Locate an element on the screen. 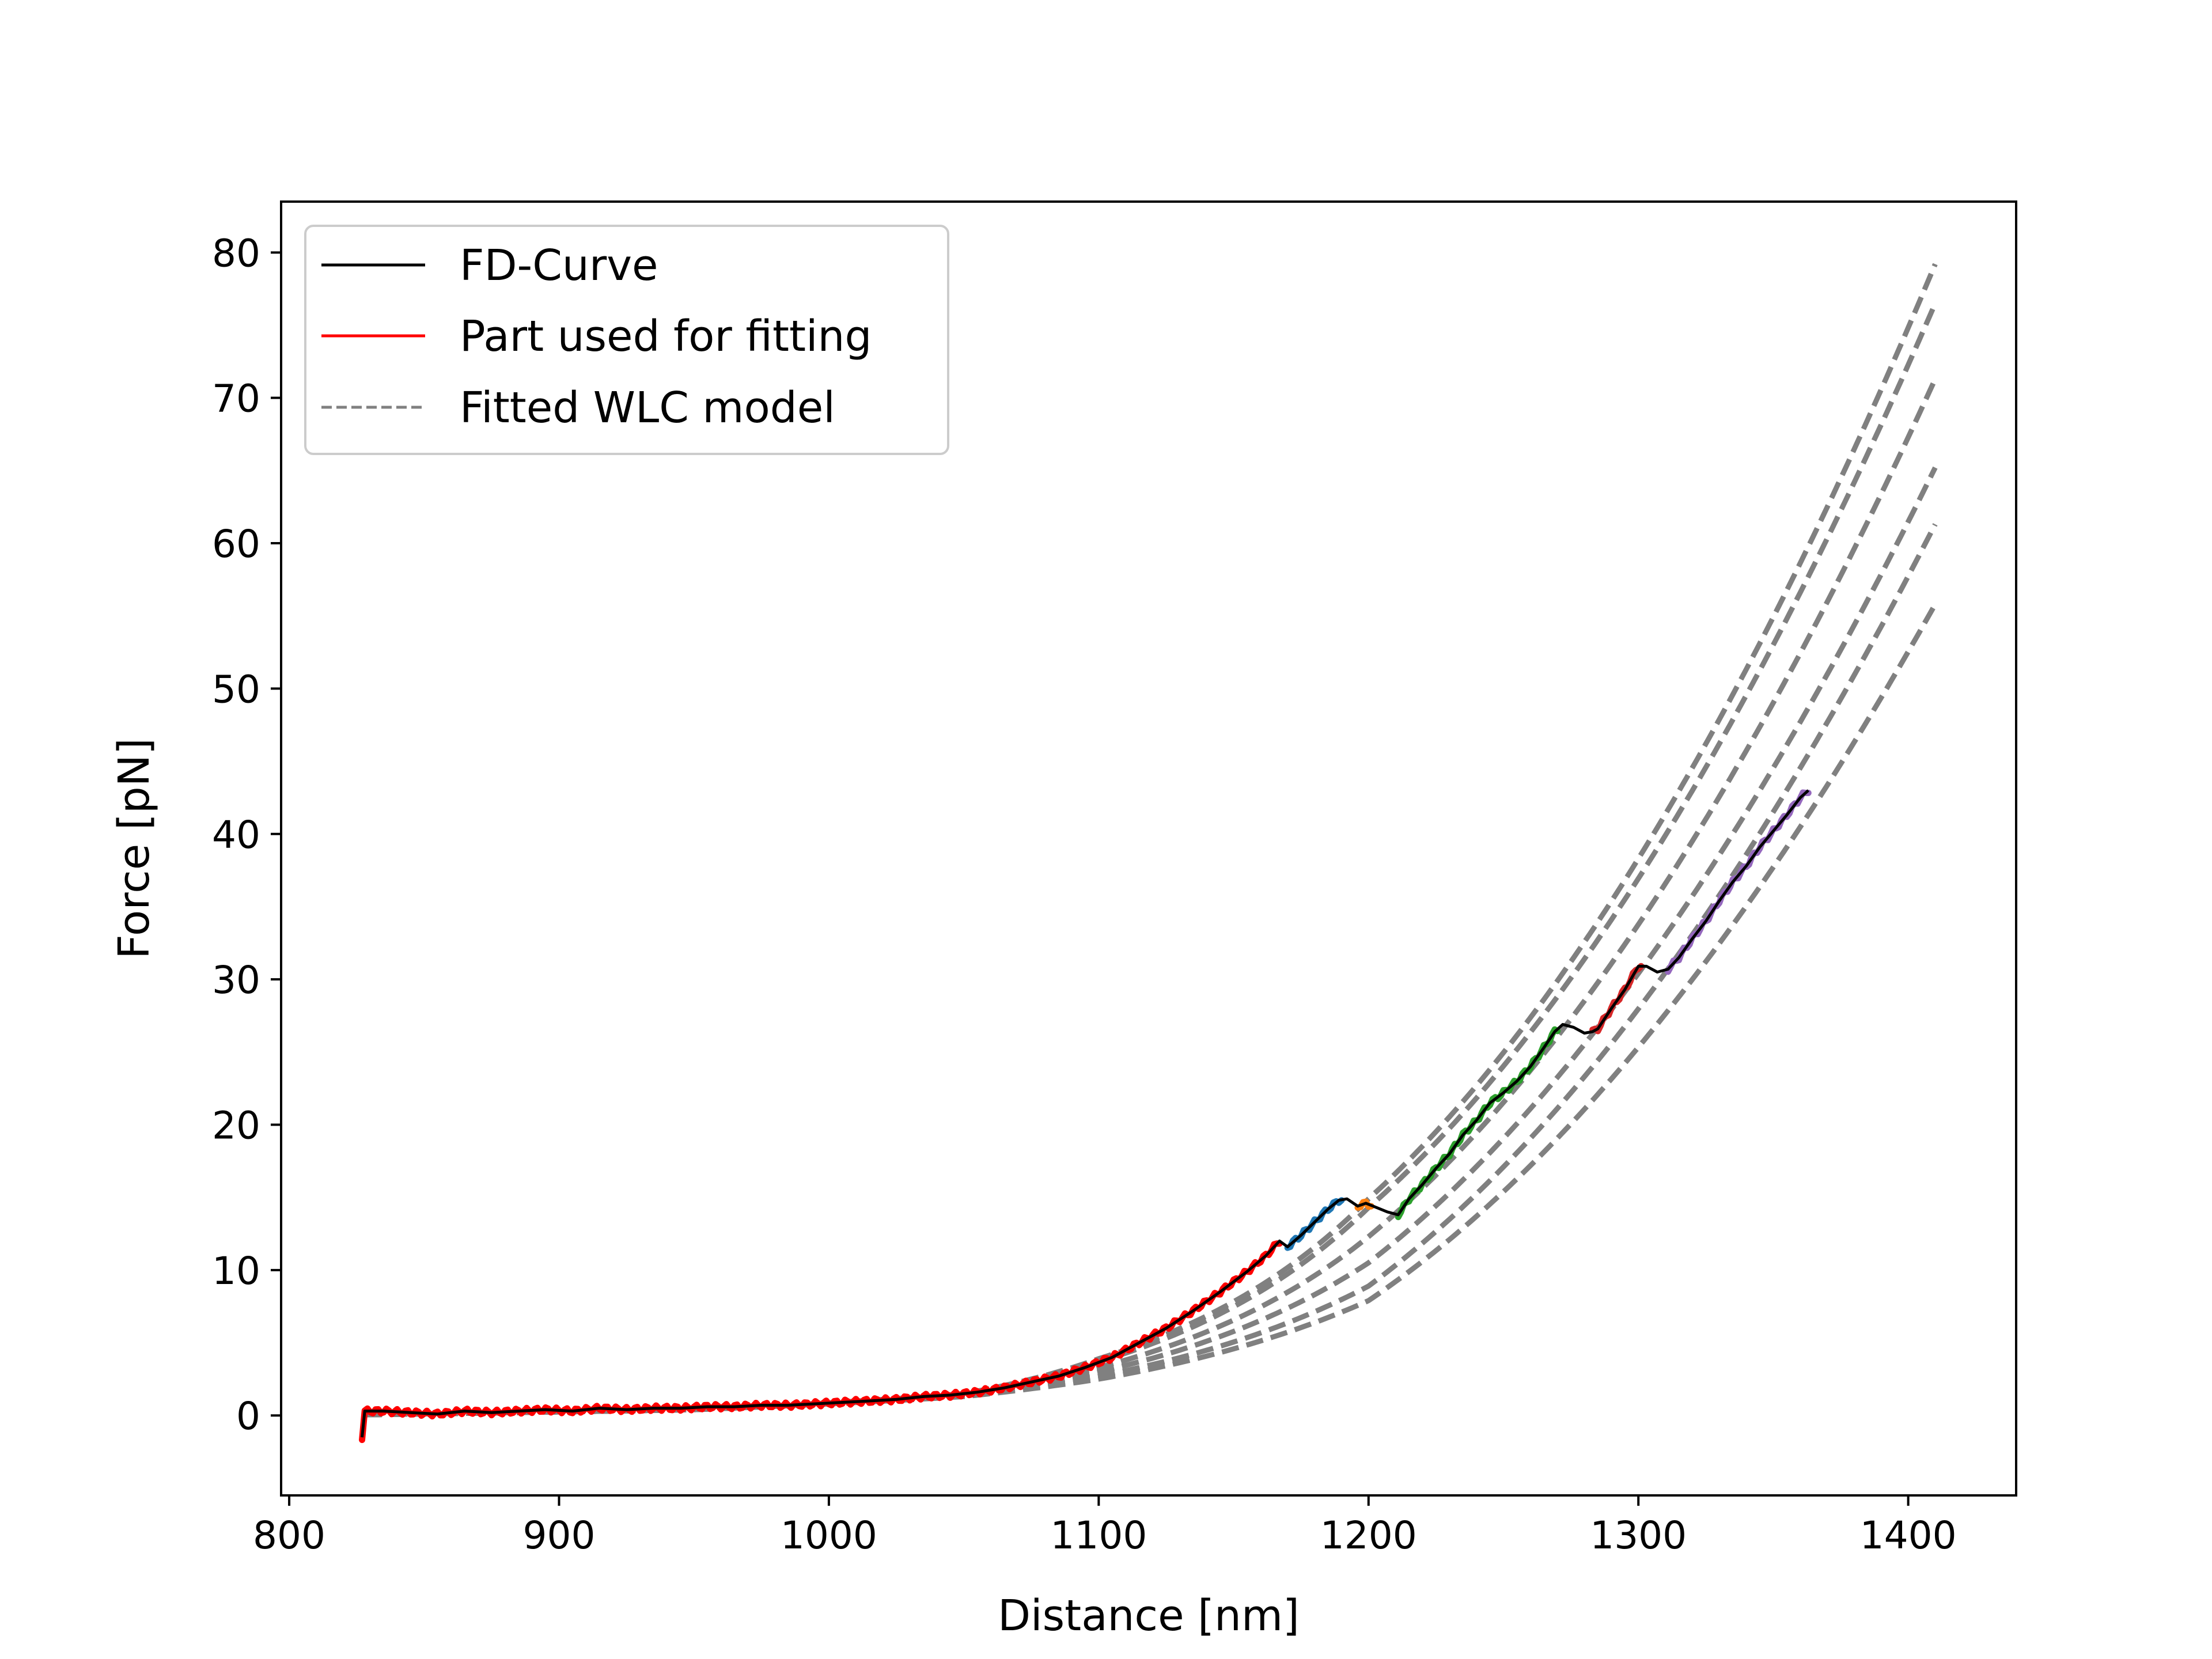 This screenshot has height=1659, width=2212. y-tick-label: 20 is located at coordinates (236, 1125).